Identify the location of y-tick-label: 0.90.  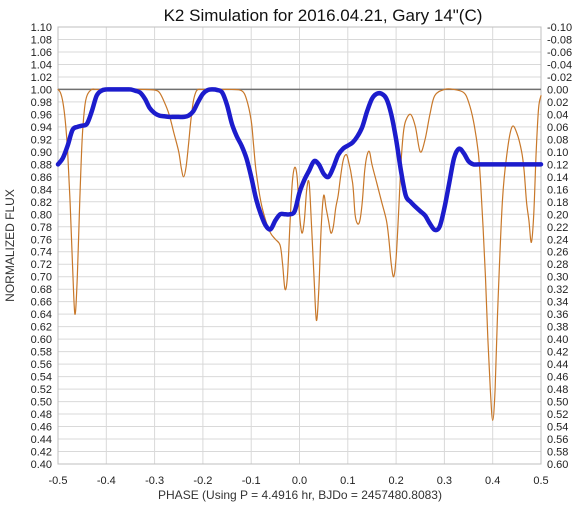
(41, 153).